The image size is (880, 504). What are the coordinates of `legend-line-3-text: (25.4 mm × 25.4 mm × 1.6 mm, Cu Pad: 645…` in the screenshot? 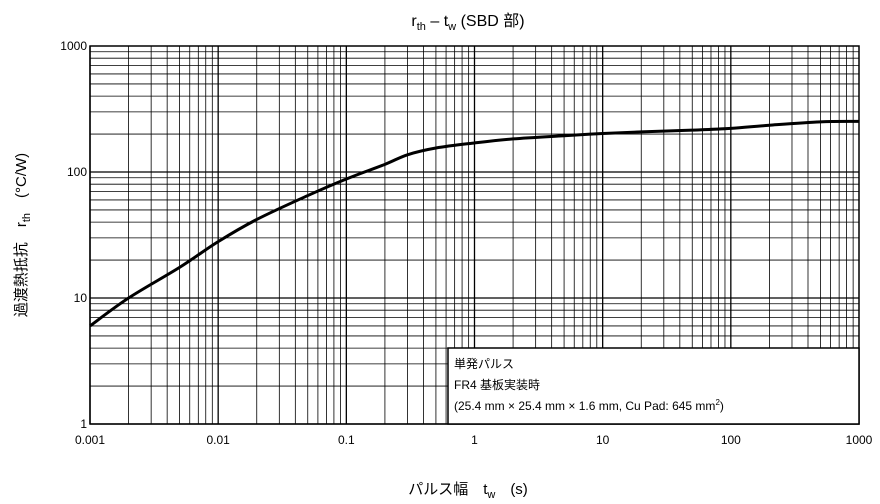 It's located at (584, 406).